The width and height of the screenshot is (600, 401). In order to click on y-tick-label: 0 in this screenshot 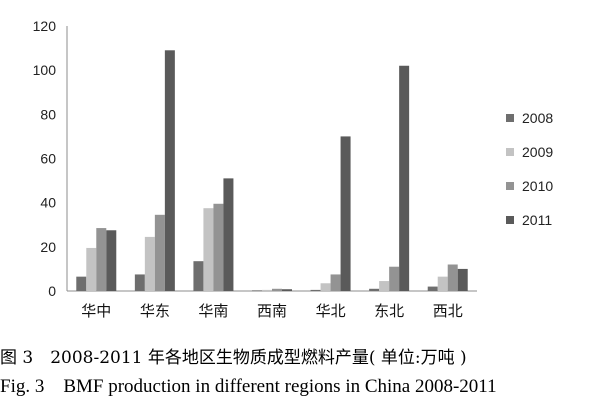, I will do `click(52, 291)`.